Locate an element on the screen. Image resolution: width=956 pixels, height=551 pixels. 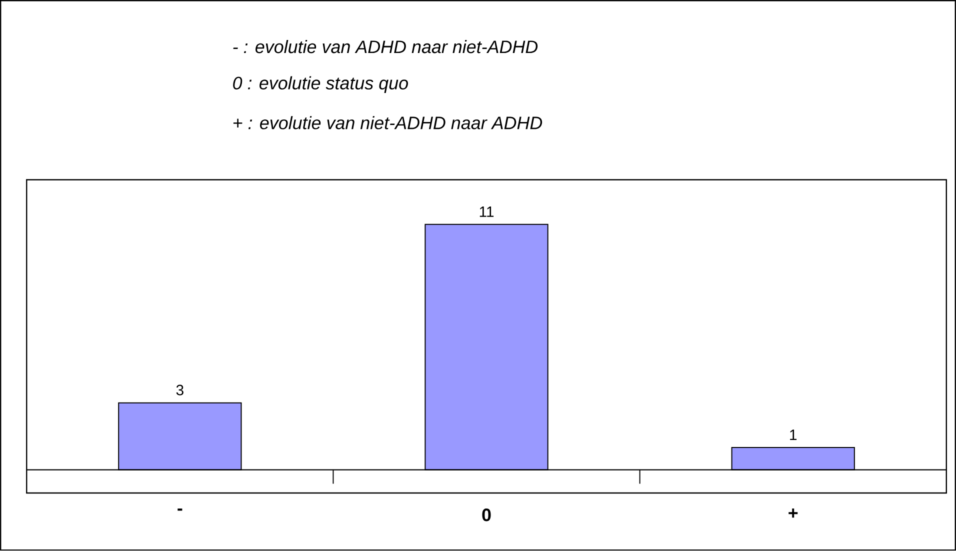
text: - : evolutie van ADHD naar niet-ADHD is located at coordinates (385, 47).